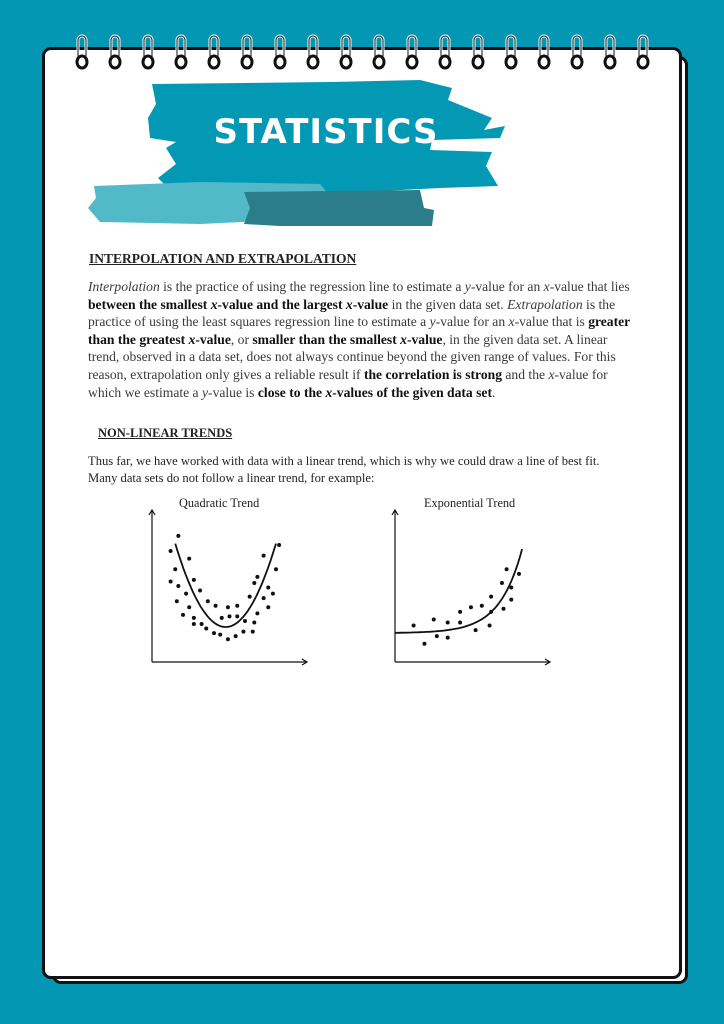 The image size is (724, 1024). Describe the element at coordinates (305, 662) in the screenshot. I see `x-axis-arrow` at that location.